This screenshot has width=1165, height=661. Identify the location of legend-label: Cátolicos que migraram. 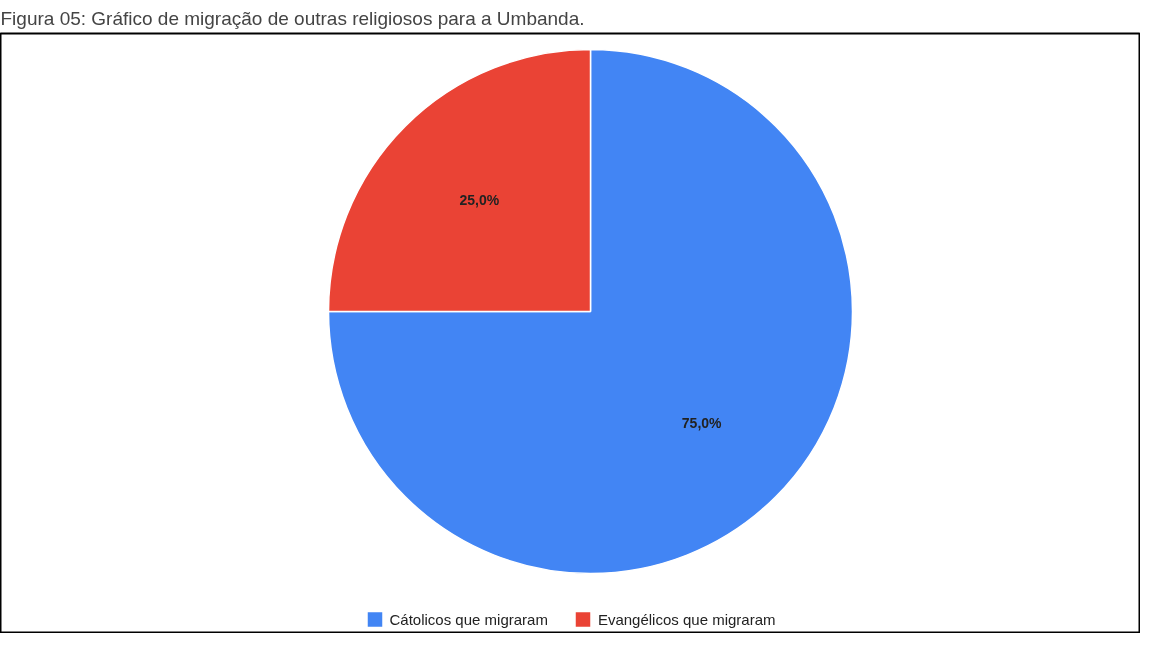
(468, 619).